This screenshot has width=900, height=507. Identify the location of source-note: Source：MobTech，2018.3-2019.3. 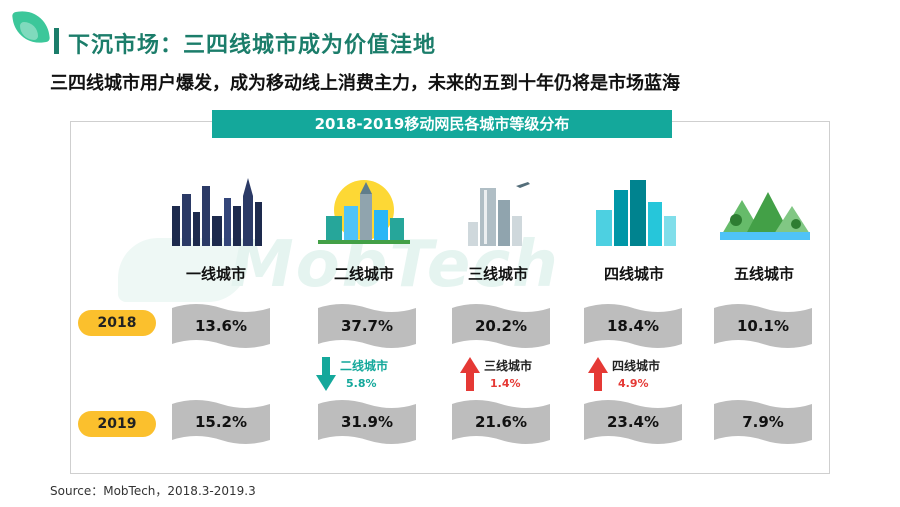
(153, 491).